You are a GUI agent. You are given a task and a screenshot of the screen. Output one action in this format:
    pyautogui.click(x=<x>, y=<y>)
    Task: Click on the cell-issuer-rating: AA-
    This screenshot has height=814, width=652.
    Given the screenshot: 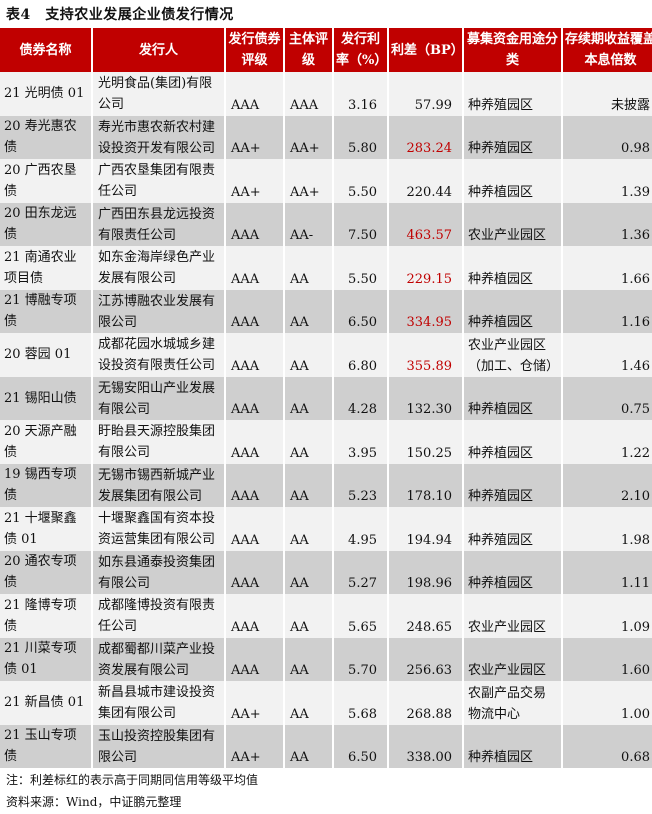 What is the action you would take?
    pyautogui.click(x=308, y=224)
    